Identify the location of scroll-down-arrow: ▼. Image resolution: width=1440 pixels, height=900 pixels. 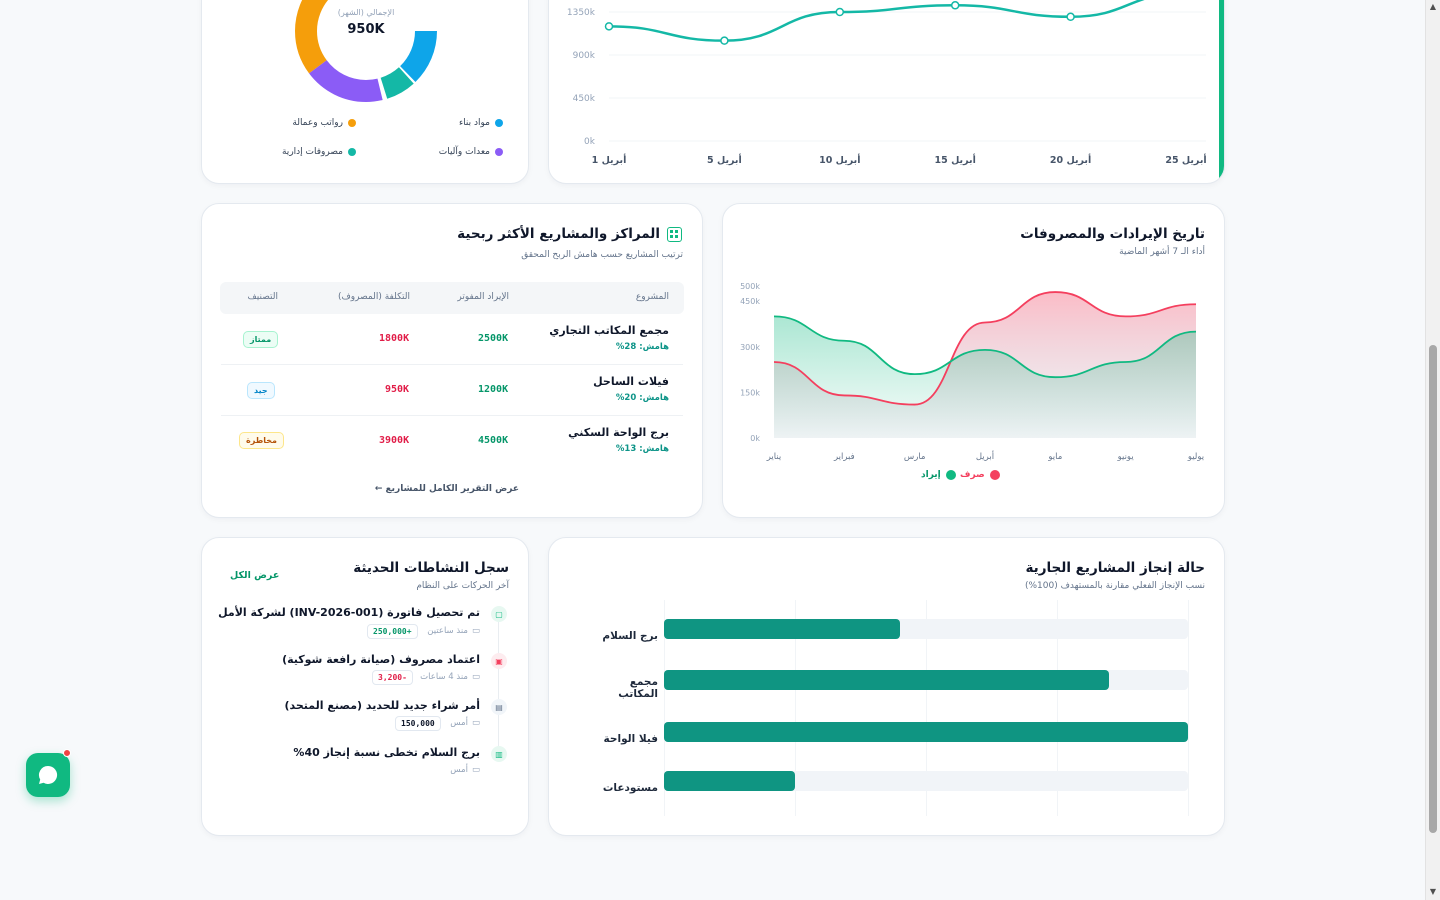
(1433, 891).